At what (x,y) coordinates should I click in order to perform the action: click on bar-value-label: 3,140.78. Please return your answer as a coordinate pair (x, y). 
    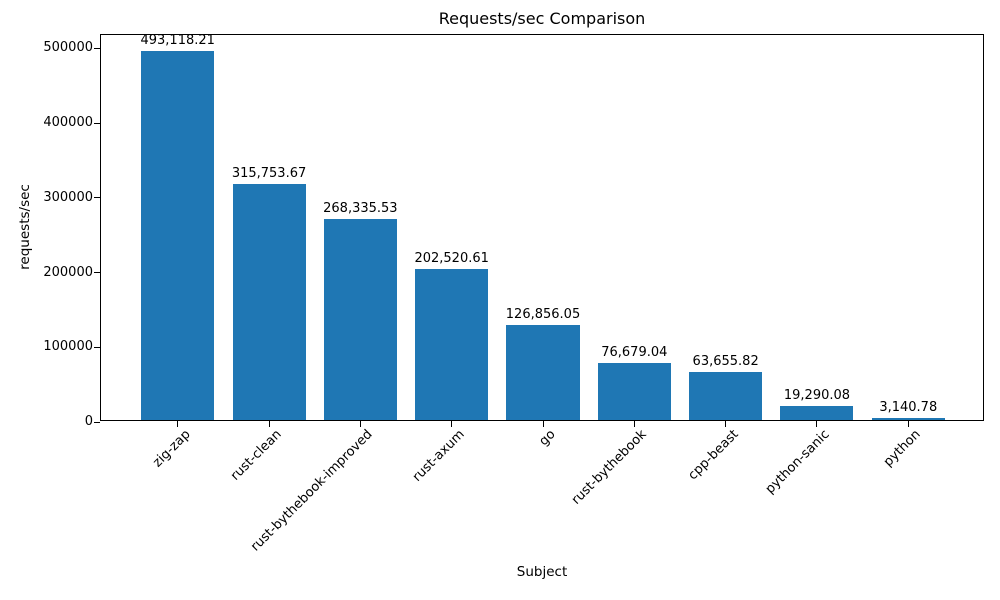
    Looking at the image, I should click on (908, 407).